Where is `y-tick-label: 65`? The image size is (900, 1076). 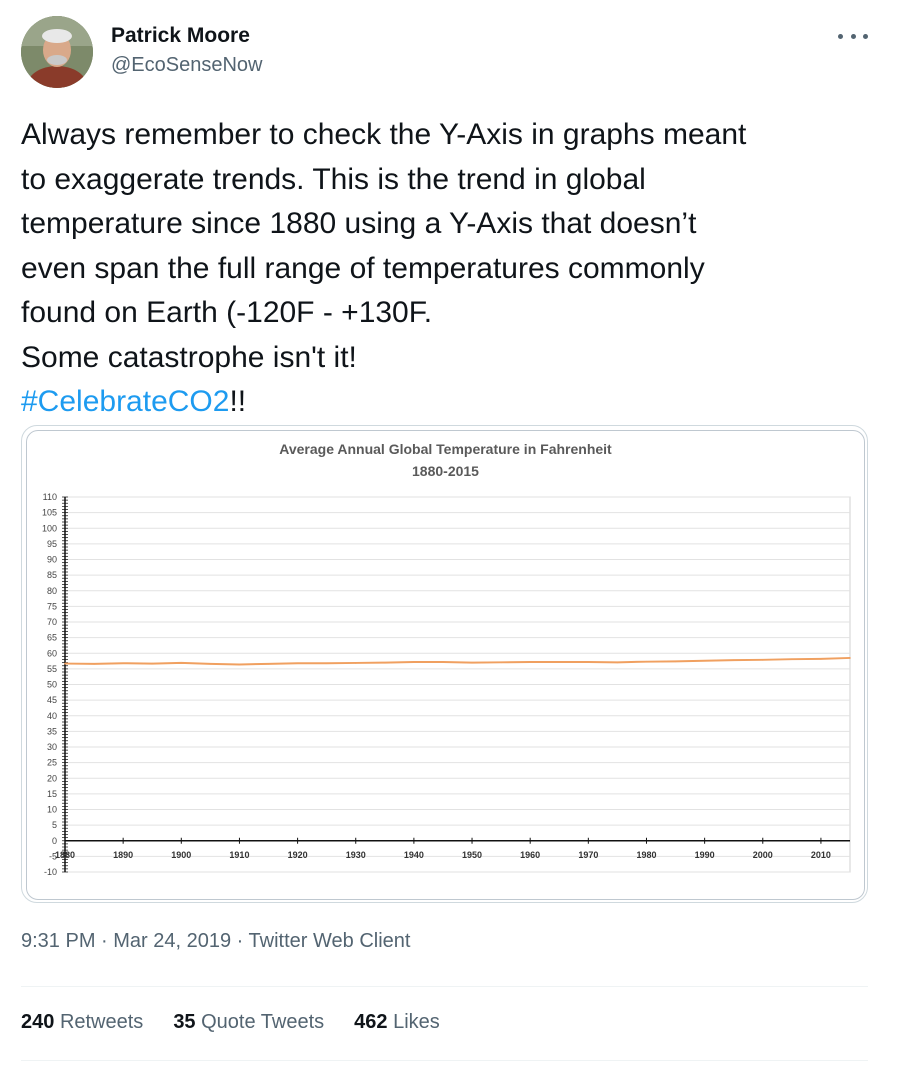 y-tick-label: 65 is located at coordinates (52, 638).